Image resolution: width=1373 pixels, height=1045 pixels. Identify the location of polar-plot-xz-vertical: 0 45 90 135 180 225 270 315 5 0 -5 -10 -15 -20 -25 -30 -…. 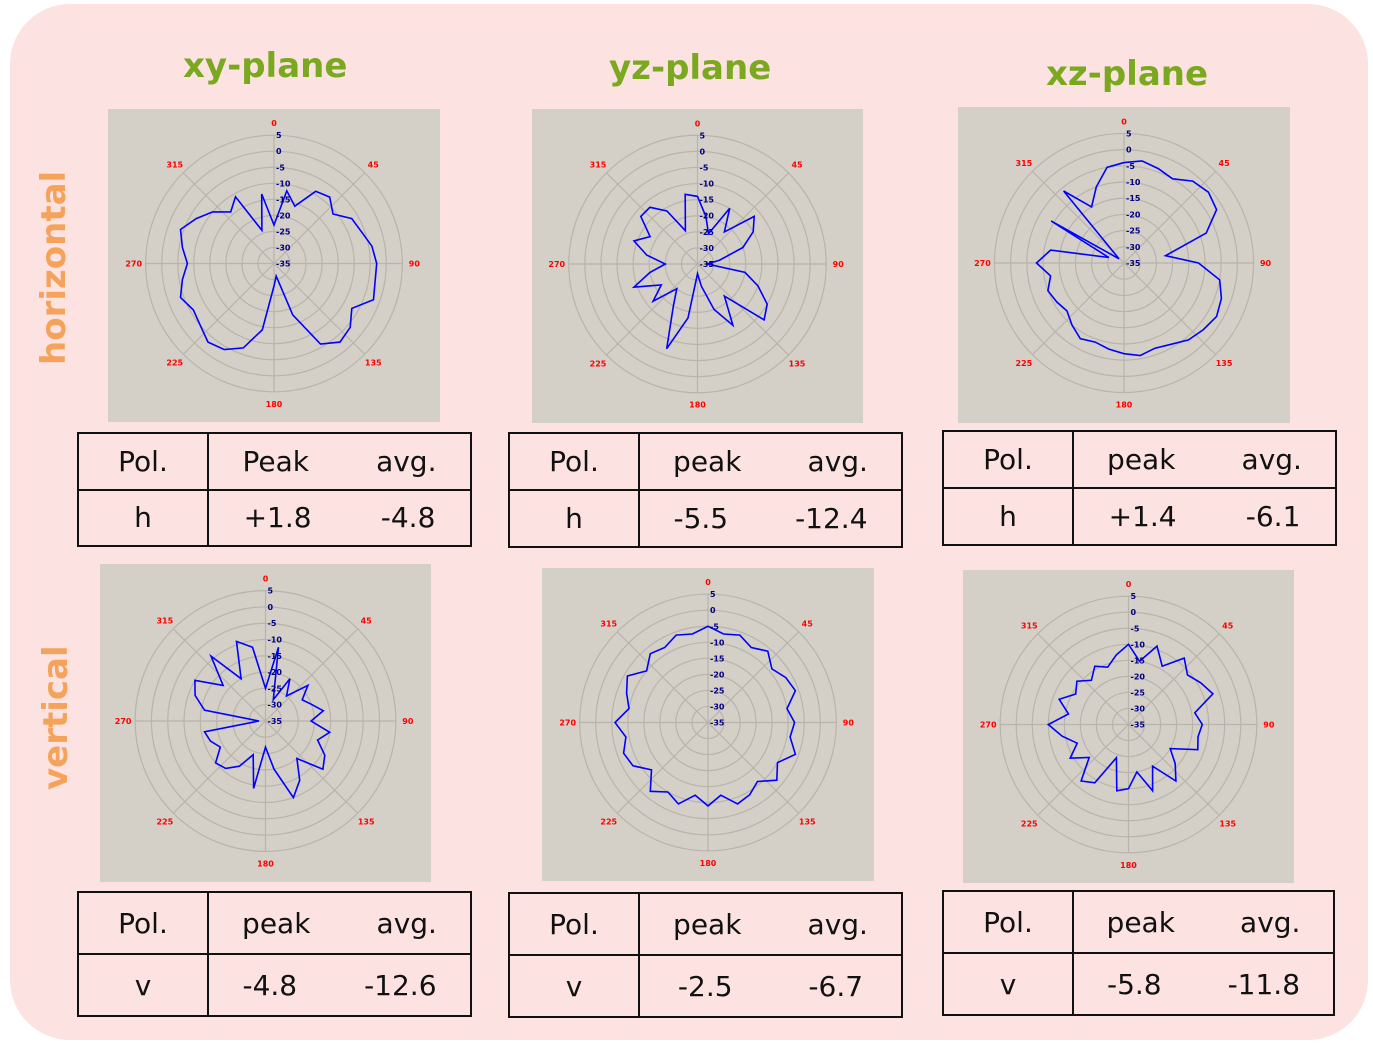
(1128, 726).